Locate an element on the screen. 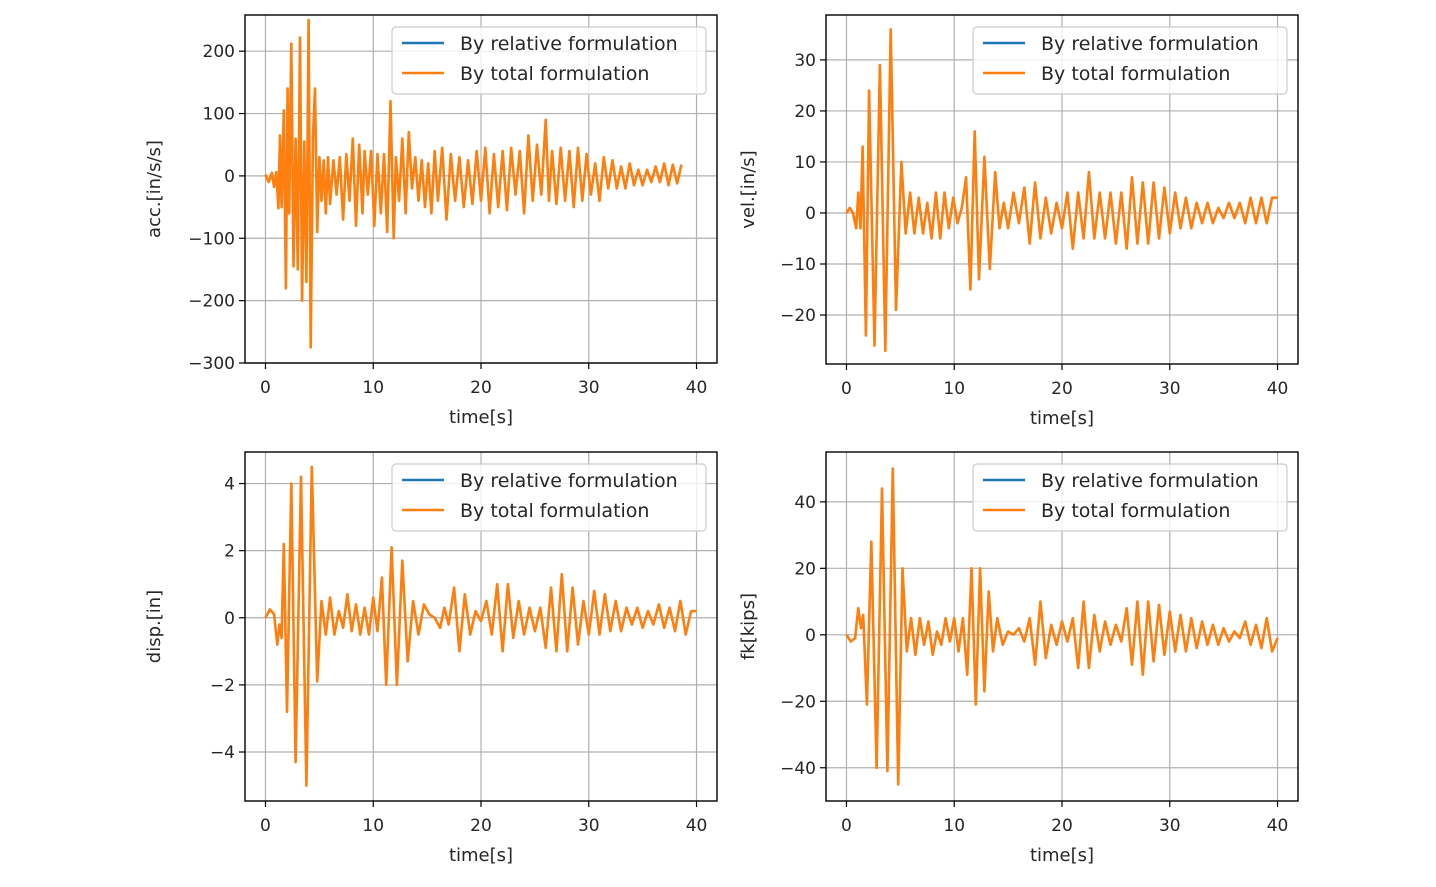 Image resolution: width=1436 pixels, height=887 pixels. y-tick-label: 200 is located at coordinates (219, 52).